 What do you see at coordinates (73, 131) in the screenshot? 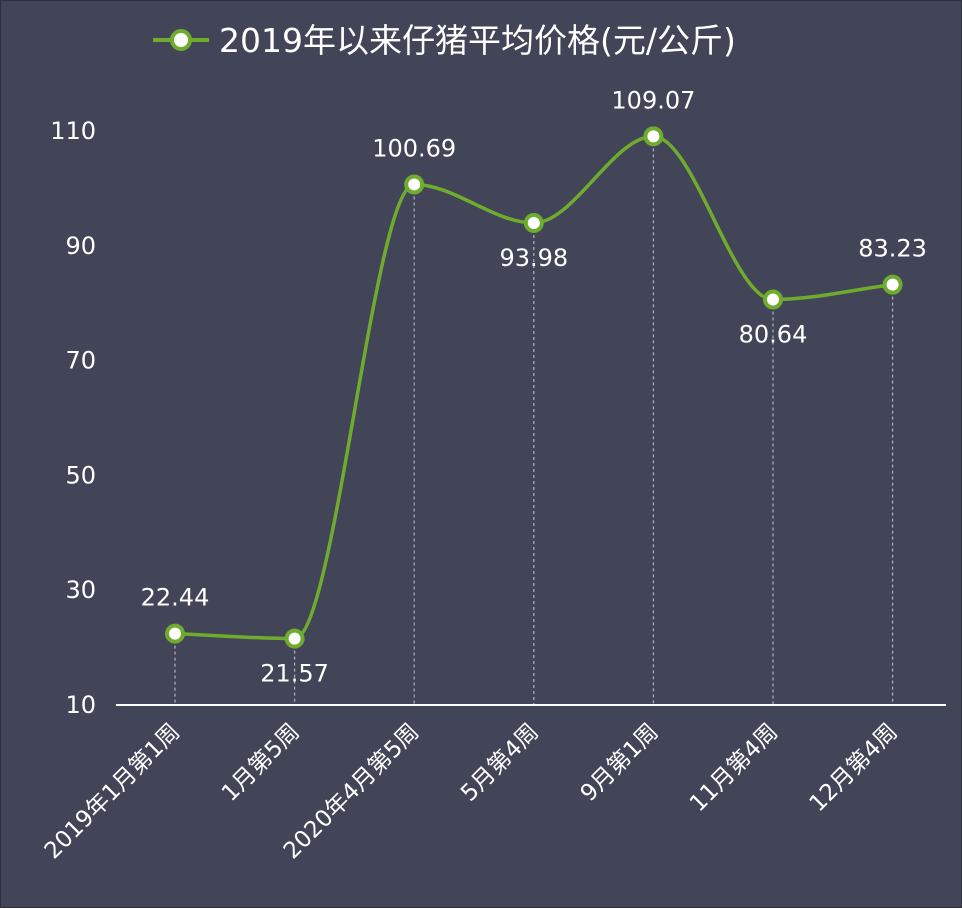
I see `y-tick-label: 110` at bounding box center [73, 131].